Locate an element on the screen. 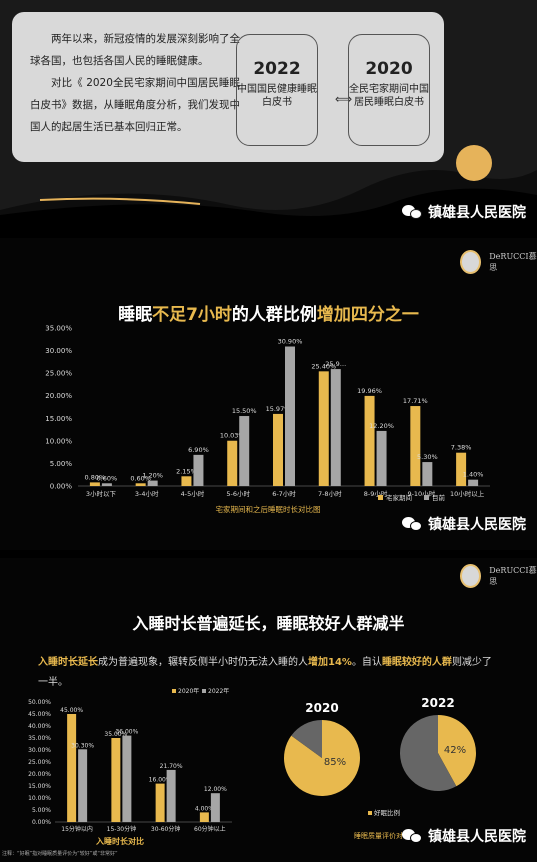 Image resolution: width=537 pixels, height=862 pixels. para-text: 。自认 is located at coordinates (366, 662).